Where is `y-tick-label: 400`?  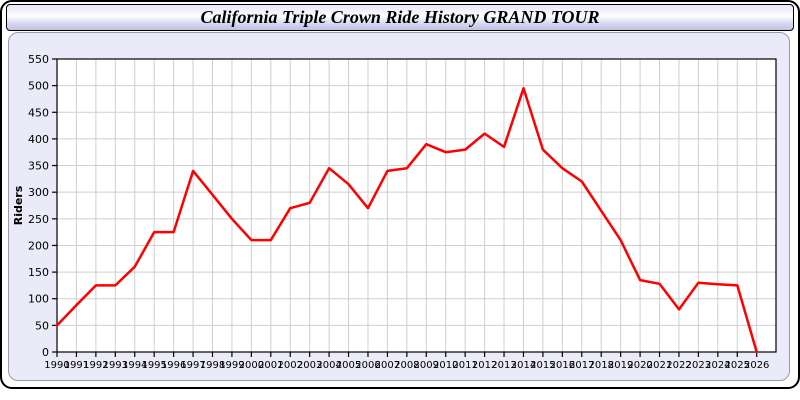
y-tick-label: 400 is located at coordinates (38, 139).